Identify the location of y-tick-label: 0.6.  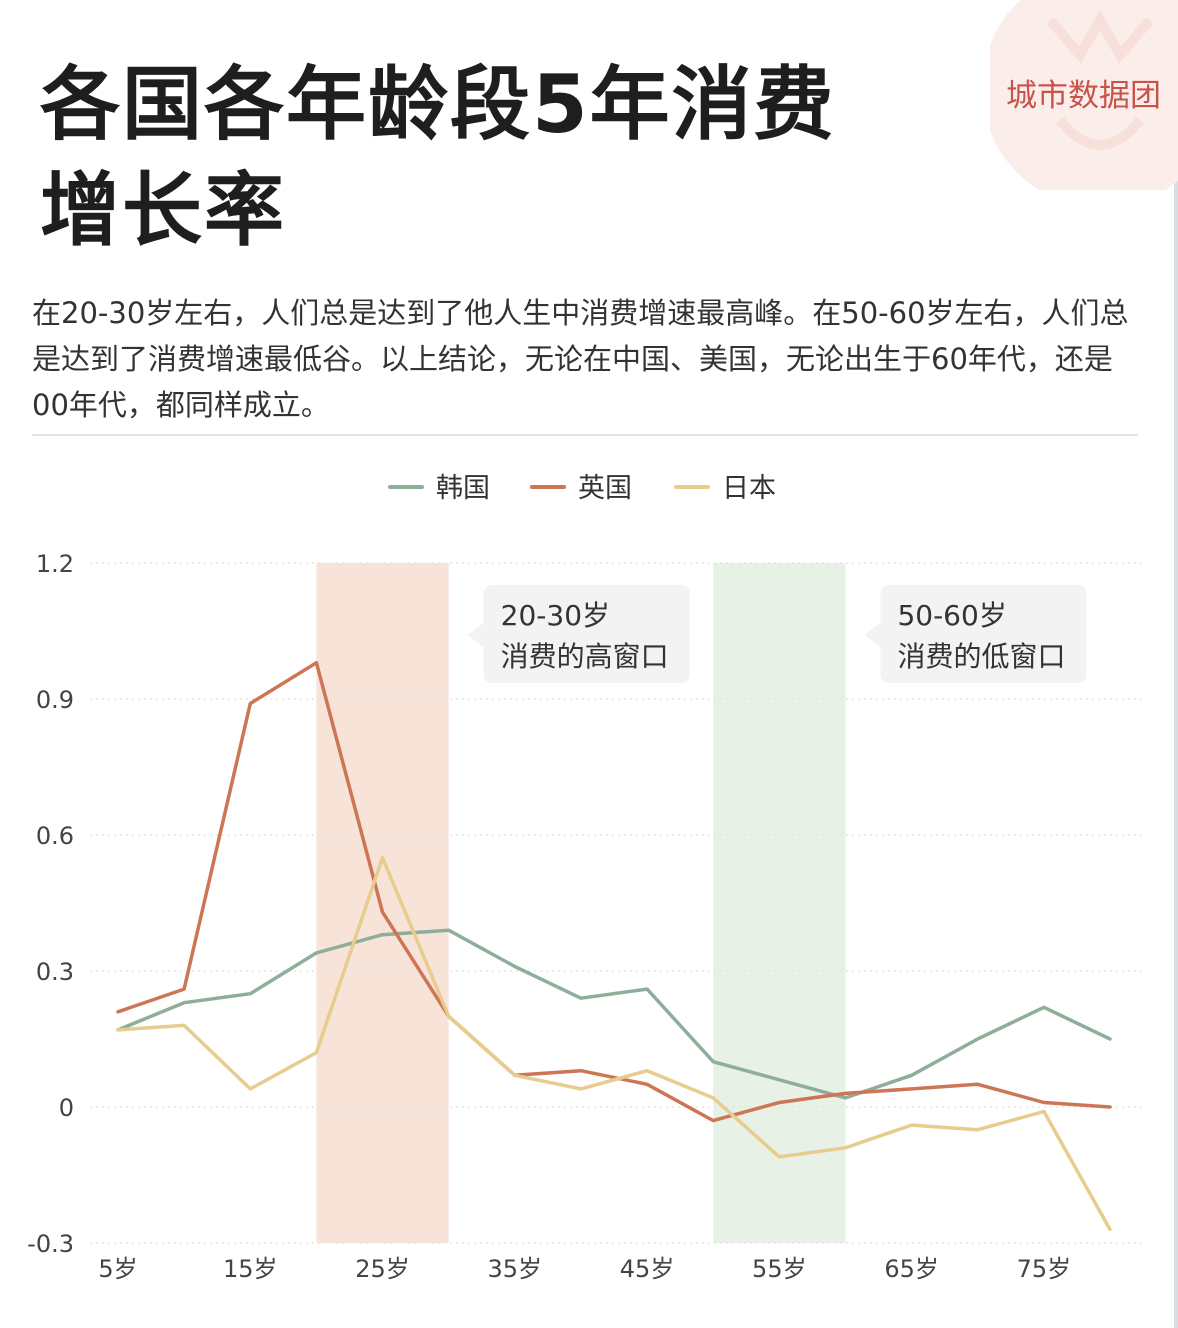
(55, 836).